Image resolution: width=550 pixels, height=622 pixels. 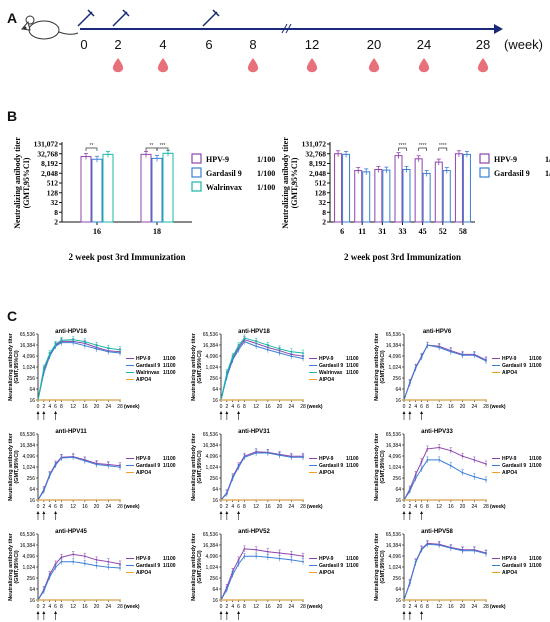 I want to click on x-axis-unit: (week), so click(x=498, y=407).